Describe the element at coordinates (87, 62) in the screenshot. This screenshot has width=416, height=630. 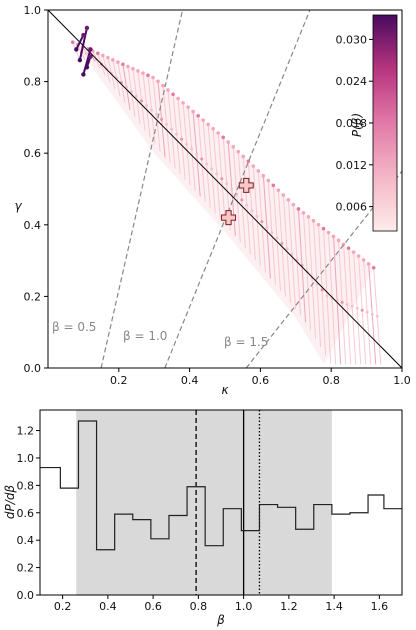
I see `dark-segment` at that location.